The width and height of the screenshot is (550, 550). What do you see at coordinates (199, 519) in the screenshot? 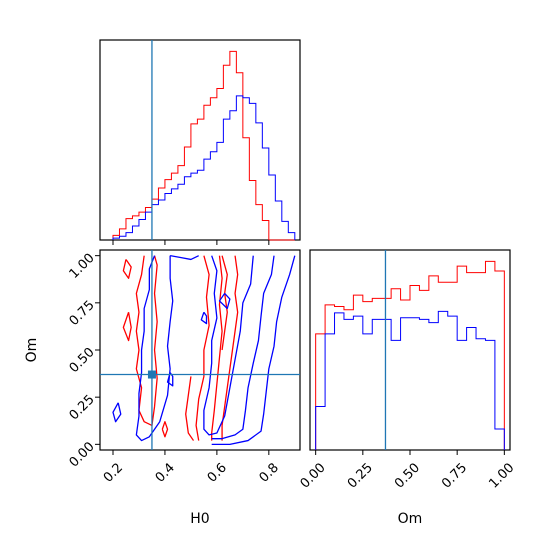
I see `x-axis-label-h0: H0` at bounding box center [199, 519].